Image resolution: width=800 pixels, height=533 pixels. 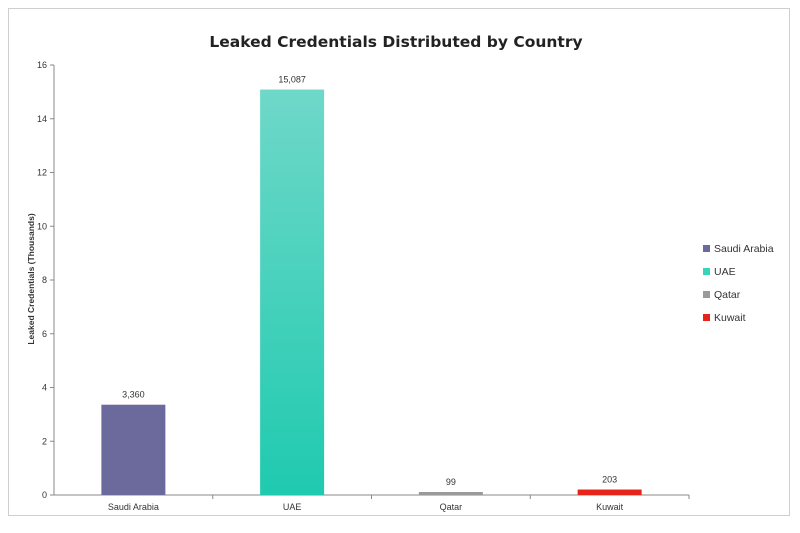 I want to click on y-tick-label: 10, so click(x=42, y=226).